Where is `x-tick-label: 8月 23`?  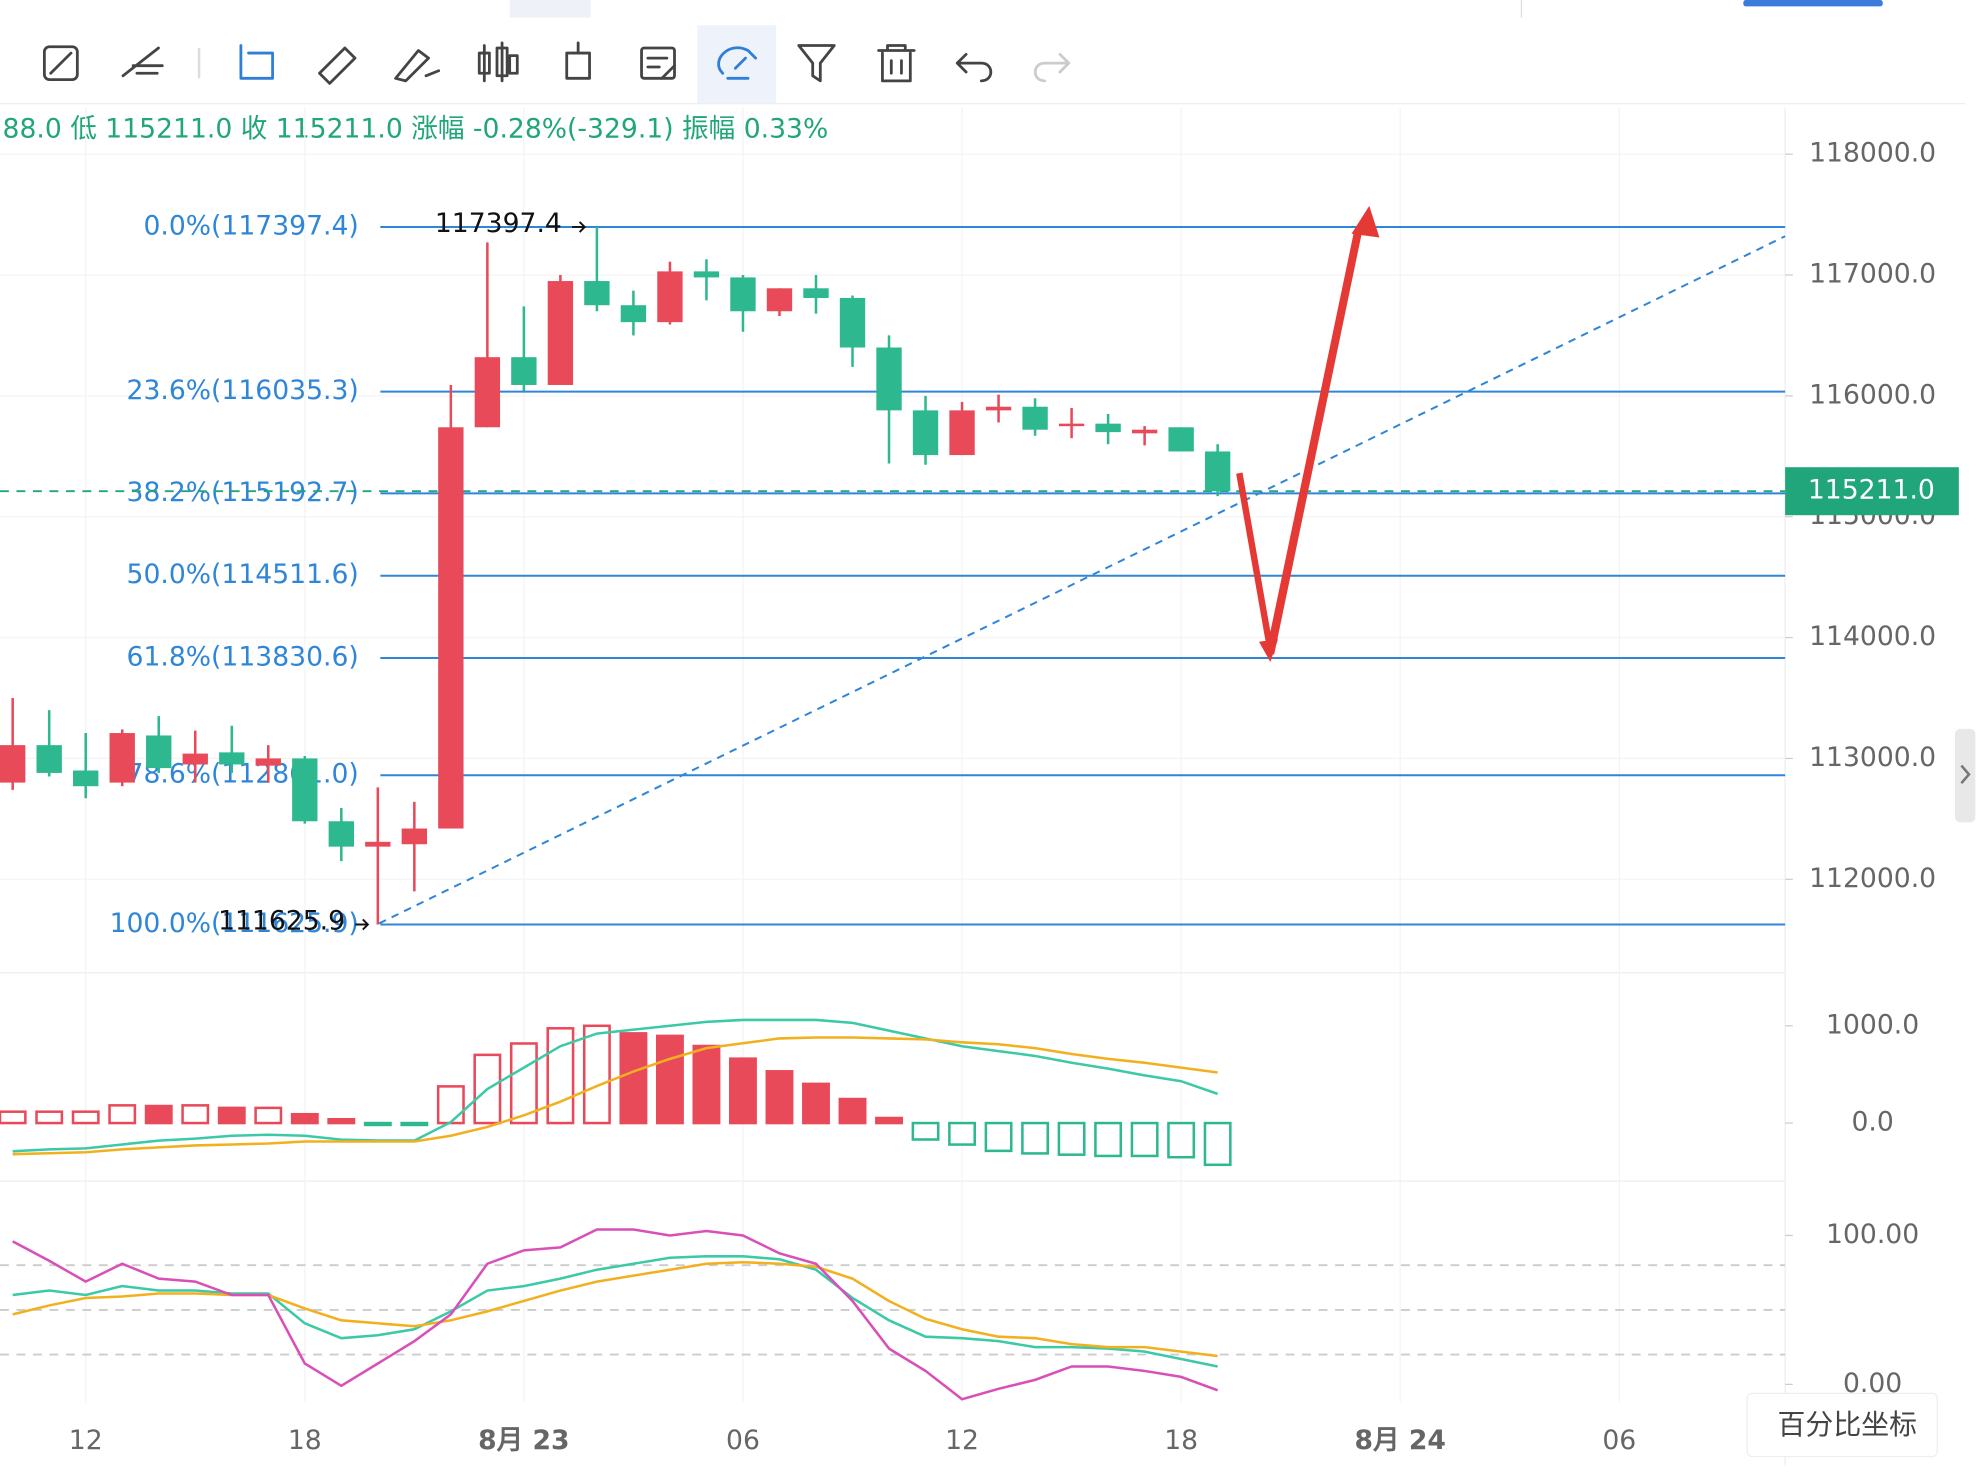
x-tick-label: 8月 23 is located at coordinates (523, 1440).